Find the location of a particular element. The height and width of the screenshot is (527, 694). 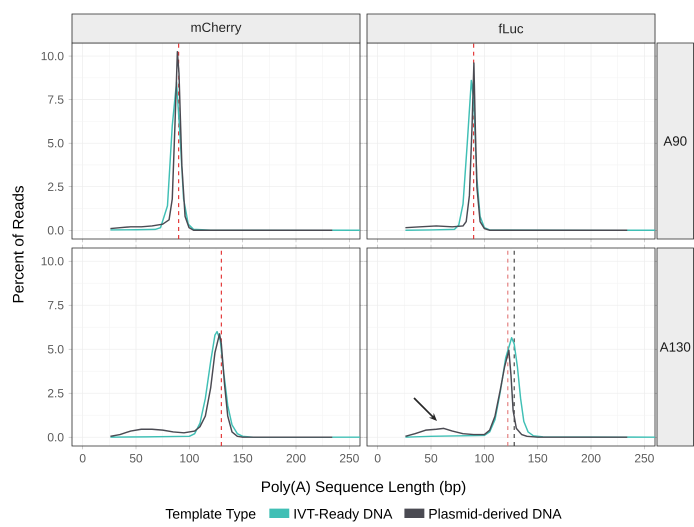

y2-axis-title: A90 is located at coordinates (675, 141).